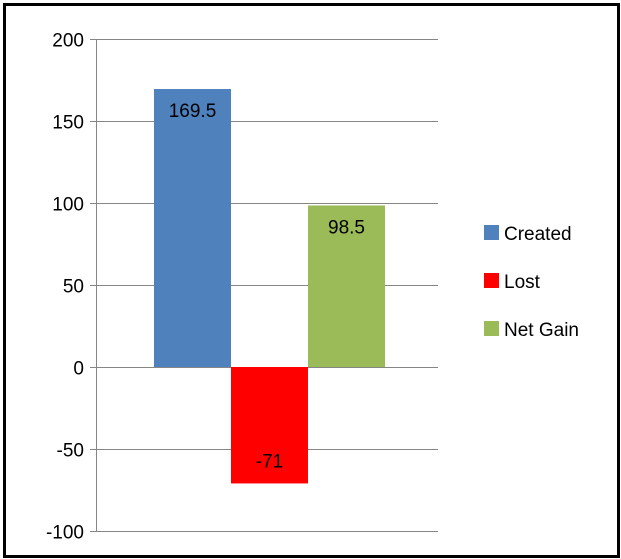 Image resolution: width=621 pixels, height=559 pixels. What do you see at coordinates (73, 287) in the screenshot?
I see `y-tick-label: 50` at bounding box center [73, 287].